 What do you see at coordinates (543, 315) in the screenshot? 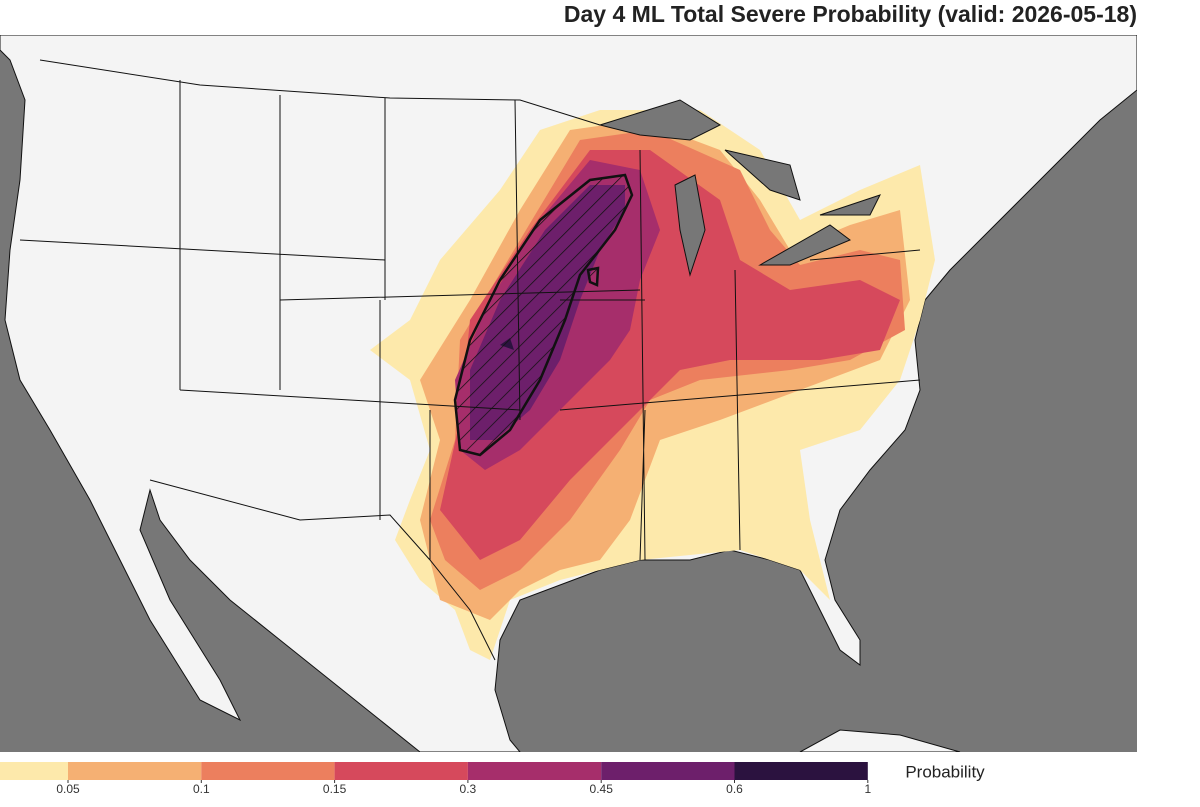
I see `high-risk-hatch` at bounding box center [543, 315].